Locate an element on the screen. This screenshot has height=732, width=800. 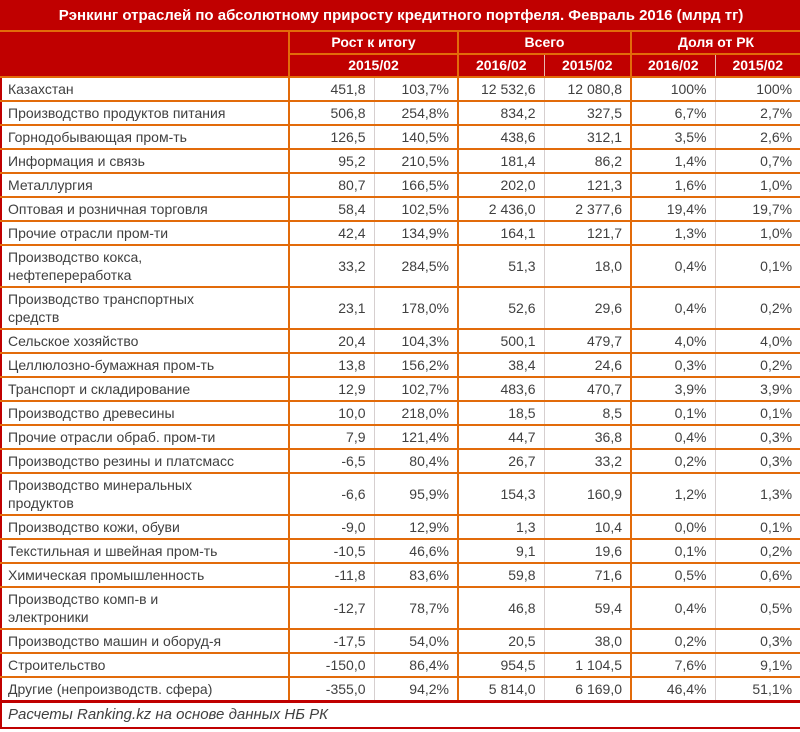
value-cell: 102,5% is located at coordinates (415, 209).